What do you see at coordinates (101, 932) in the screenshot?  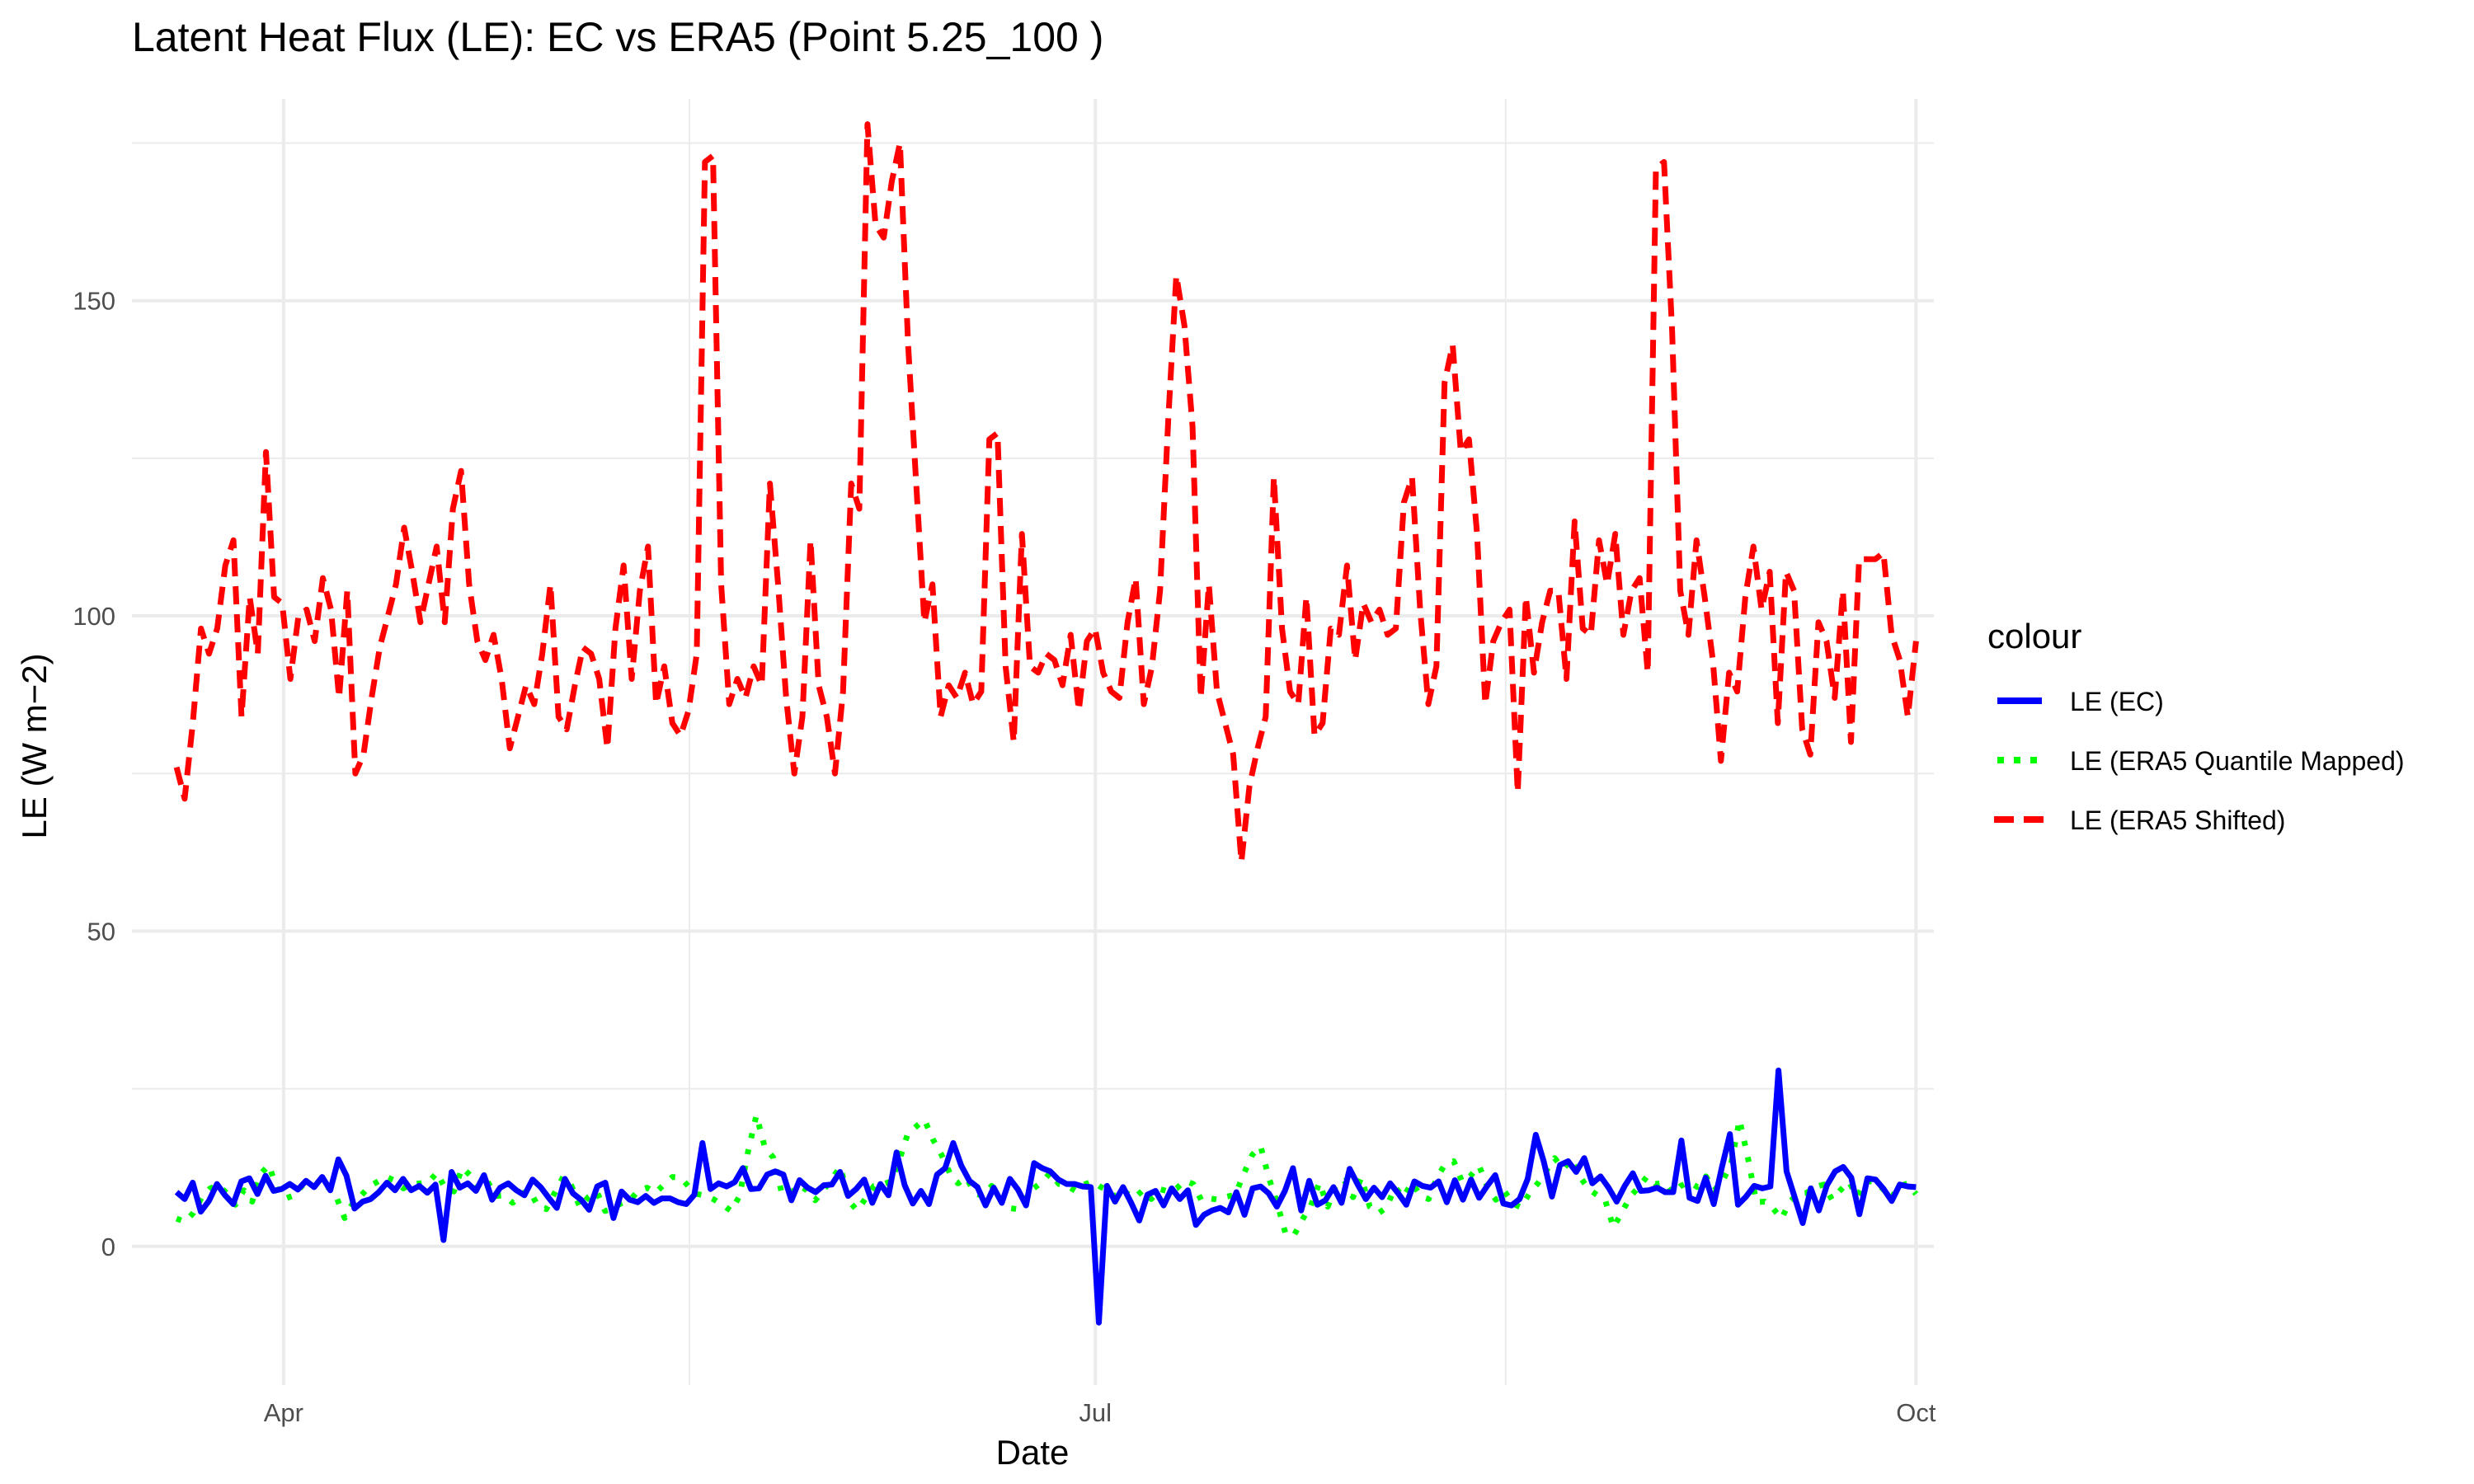 I see `y-tick-label: 50` at bounding box center [101, 932].